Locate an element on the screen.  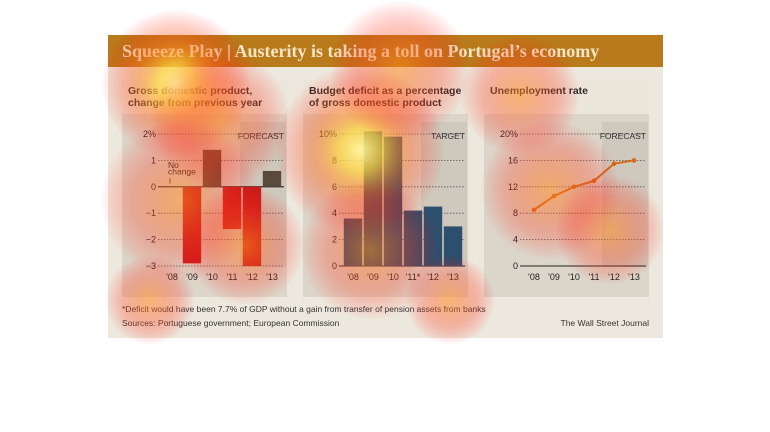
y-tick-label: 10% is located at coordinates (328, 134).